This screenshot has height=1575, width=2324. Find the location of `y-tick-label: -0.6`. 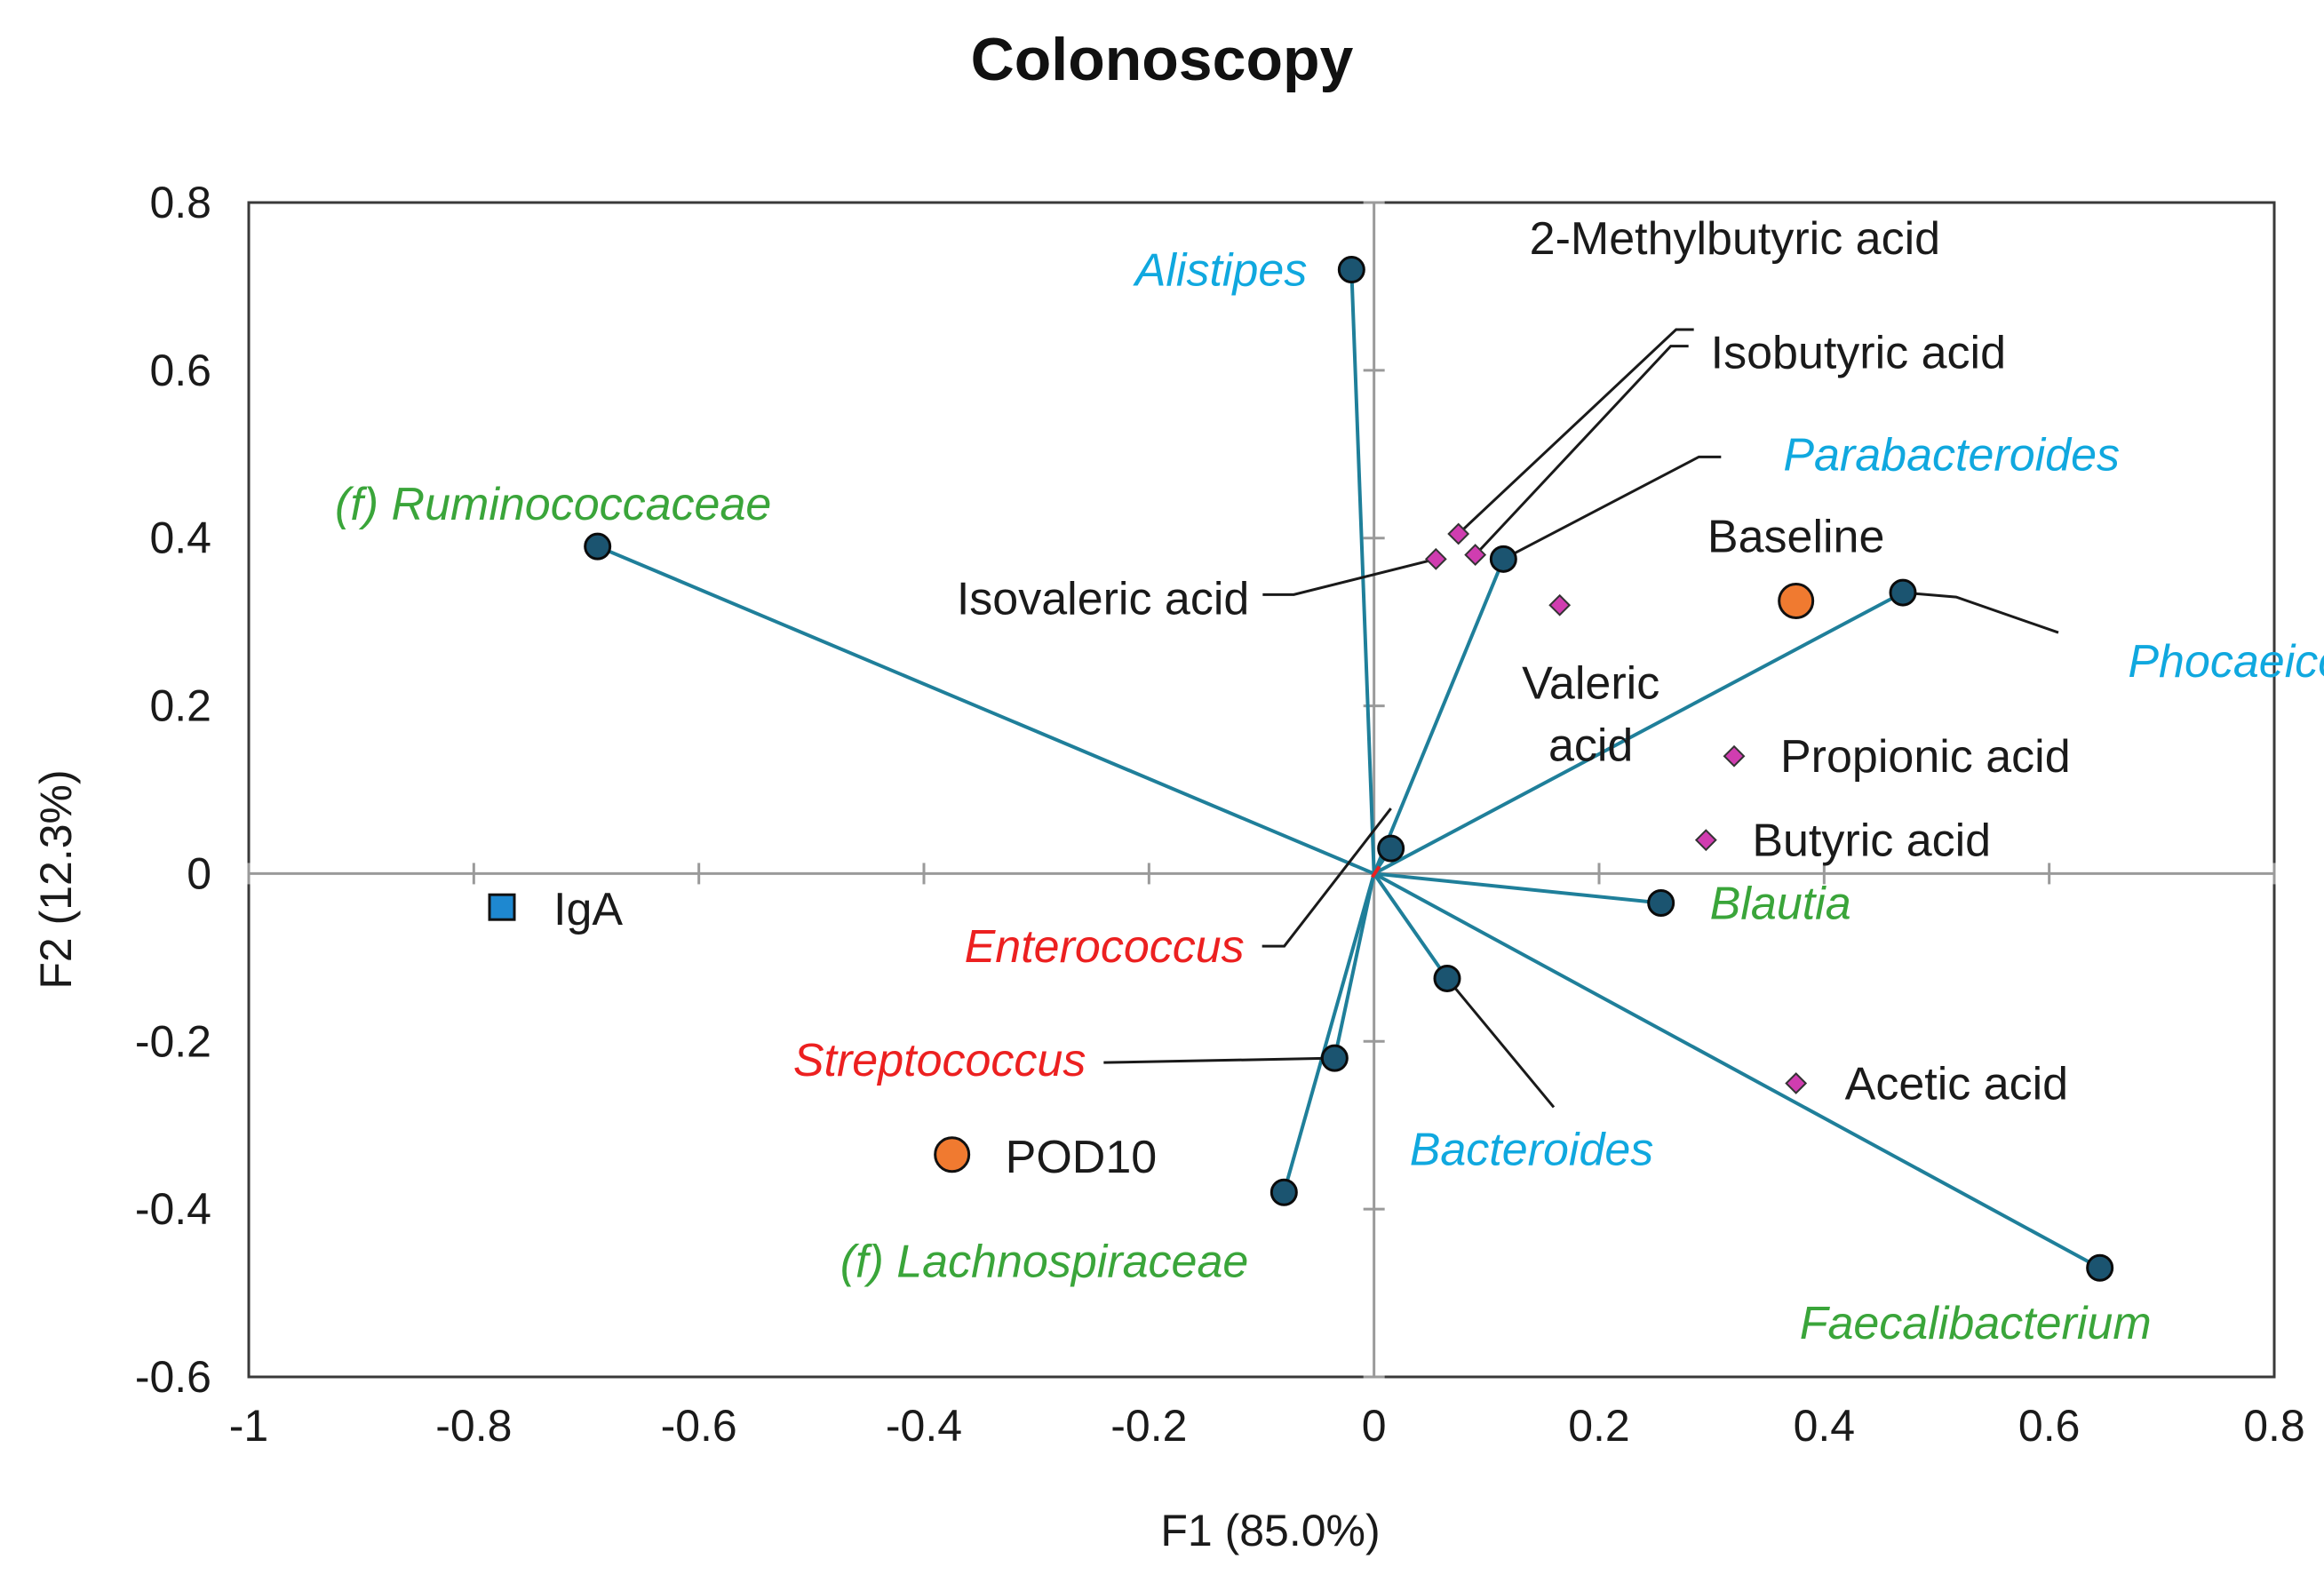

y-tick-label: -0.6 is located at coordinates (173, 1377).